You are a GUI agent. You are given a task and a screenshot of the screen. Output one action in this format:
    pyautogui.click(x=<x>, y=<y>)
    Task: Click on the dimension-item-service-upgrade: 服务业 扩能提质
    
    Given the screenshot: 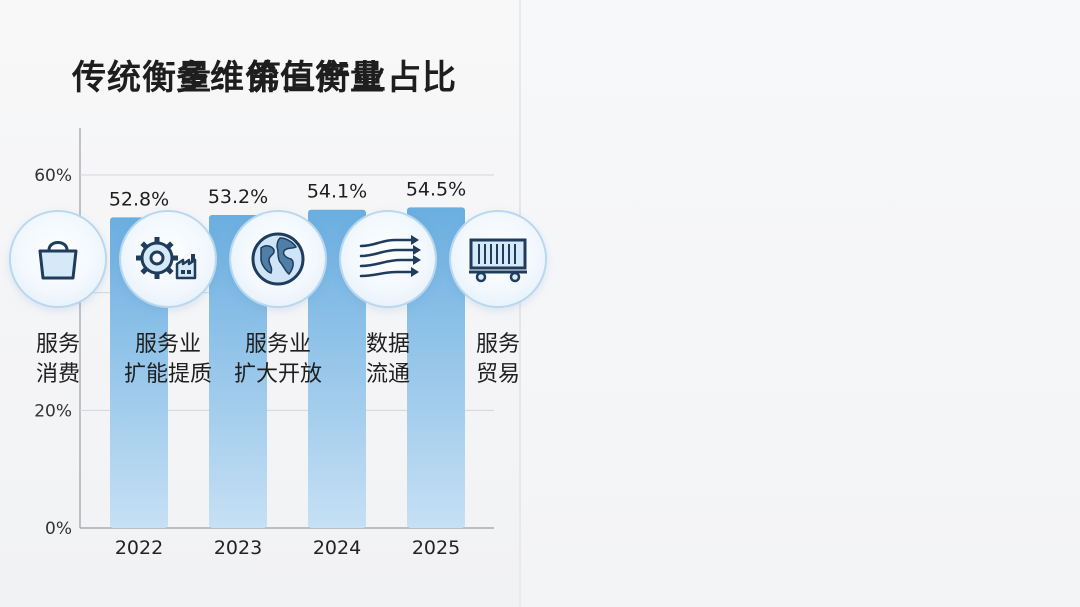 What is the action you would take?
    pyautogui.click(x=168, y=301)
    